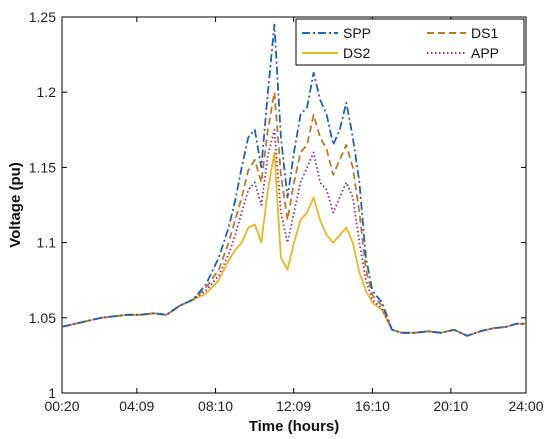 This screenshot has width=550, height=439. What do you see at coordinates (42, 318) in the screenshot?
I see `y-tick-label: 1.05` at bounding box center [42, 318].